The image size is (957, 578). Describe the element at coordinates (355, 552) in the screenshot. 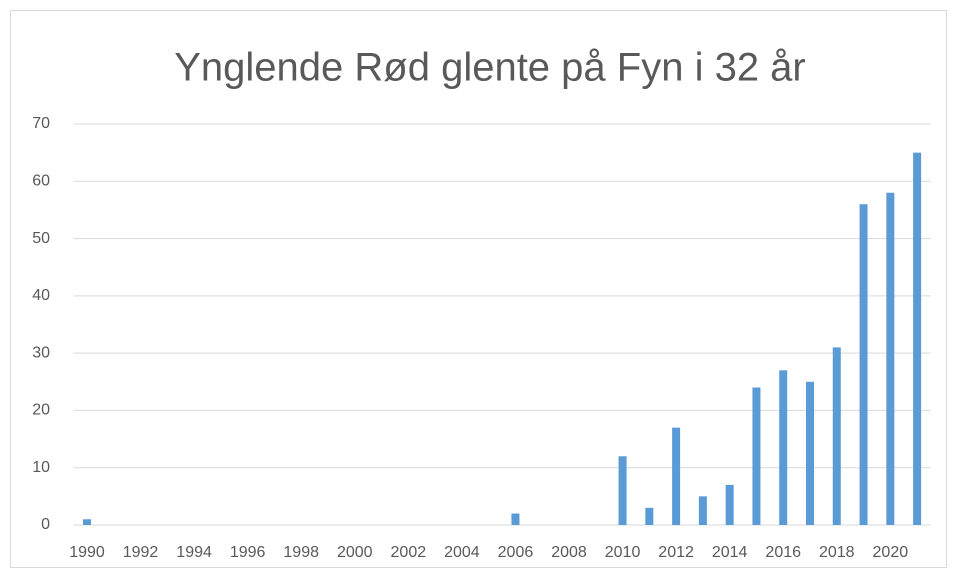

I see `x-tick-label: 2000` at that location.